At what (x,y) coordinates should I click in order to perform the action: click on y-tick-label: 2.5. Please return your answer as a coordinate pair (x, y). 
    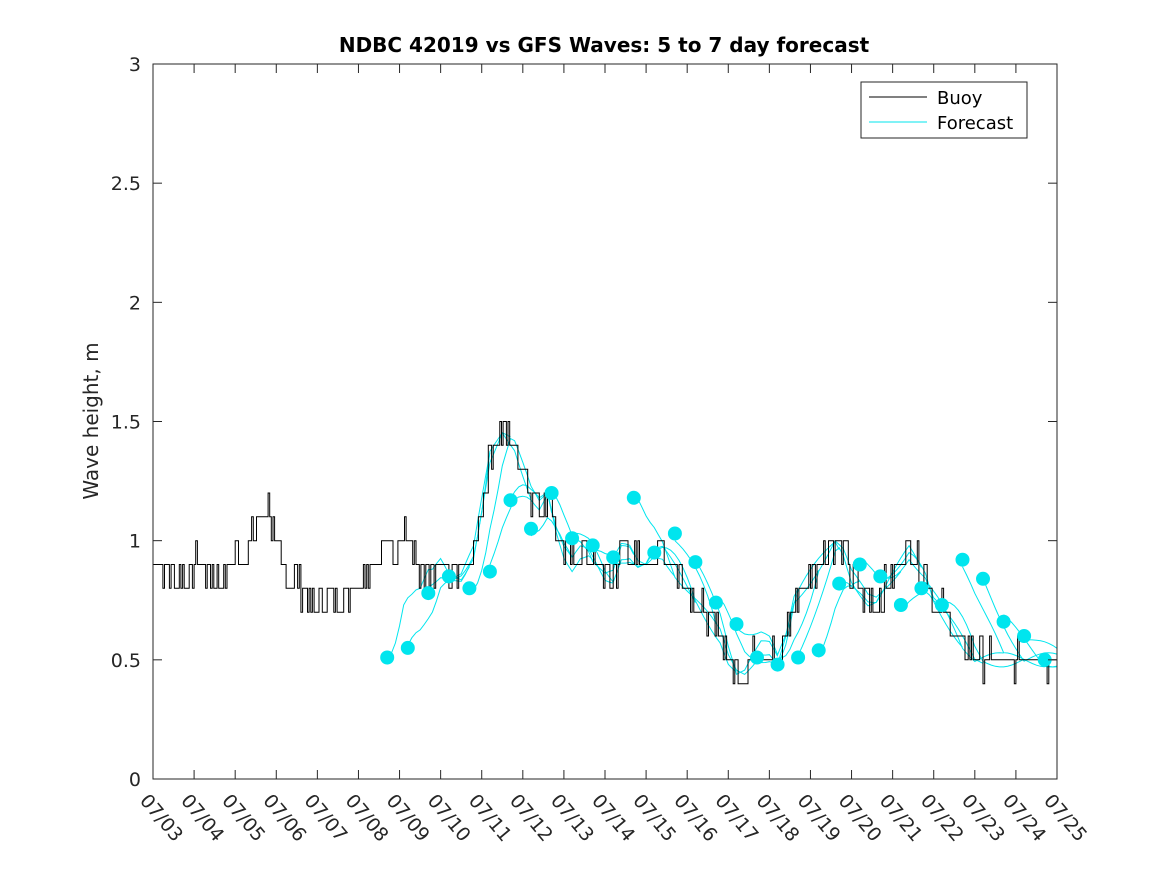
    Looking at the image, I should click on (126, 184).